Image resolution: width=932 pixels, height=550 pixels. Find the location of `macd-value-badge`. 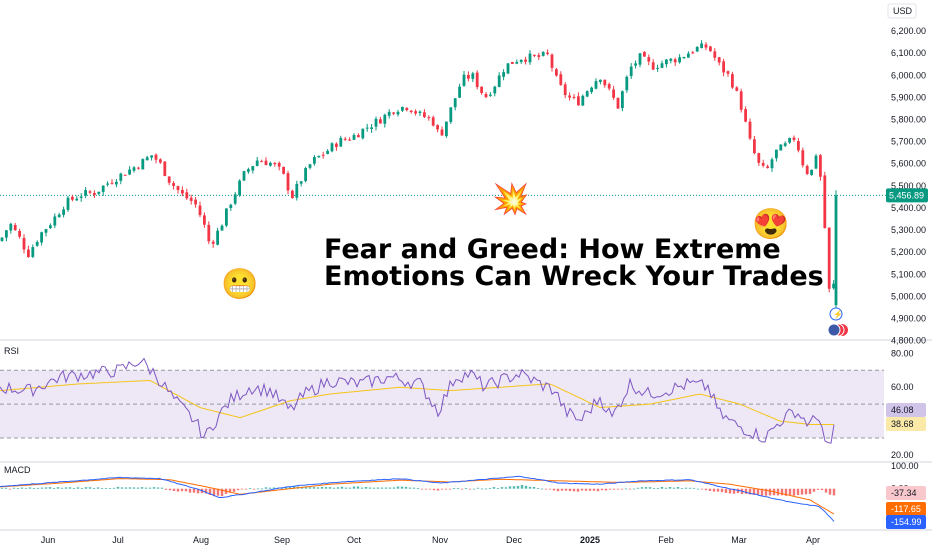

macd-value-badge is located at coordinates (906, 522).